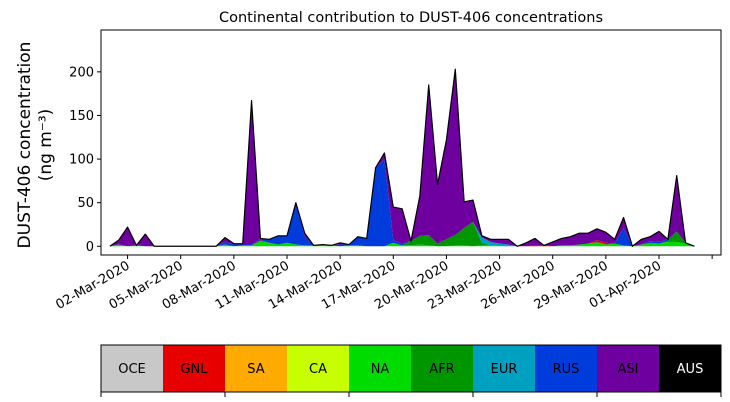  I want to click on colorbar-label-gnl: GNL, so click(194, 369).